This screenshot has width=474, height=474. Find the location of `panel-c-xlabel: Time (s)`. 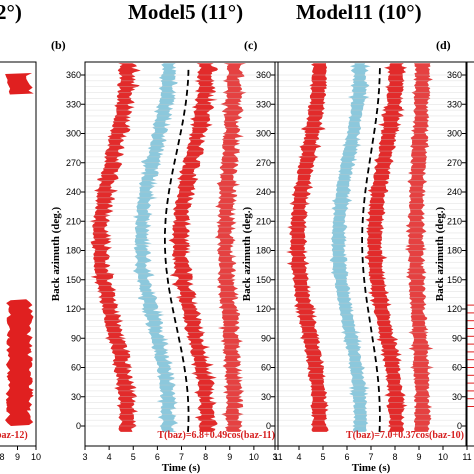

panel-c-xlabel: Time (s) is located at coordinates (371, 468).